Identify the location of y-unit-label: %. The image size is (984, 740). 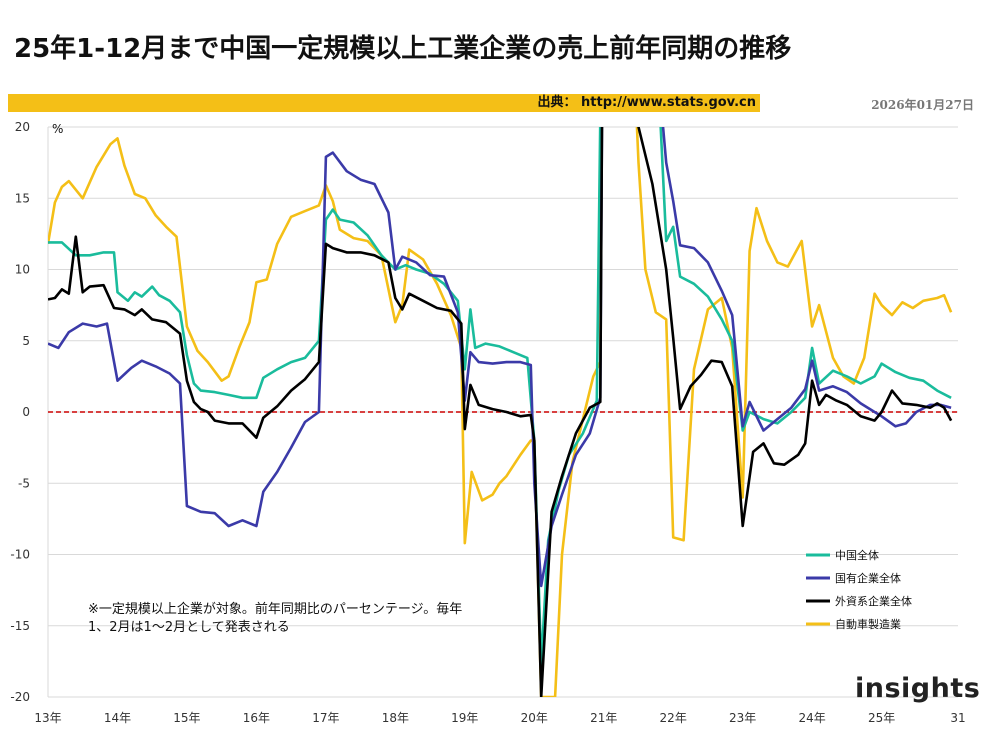
(57, 129).